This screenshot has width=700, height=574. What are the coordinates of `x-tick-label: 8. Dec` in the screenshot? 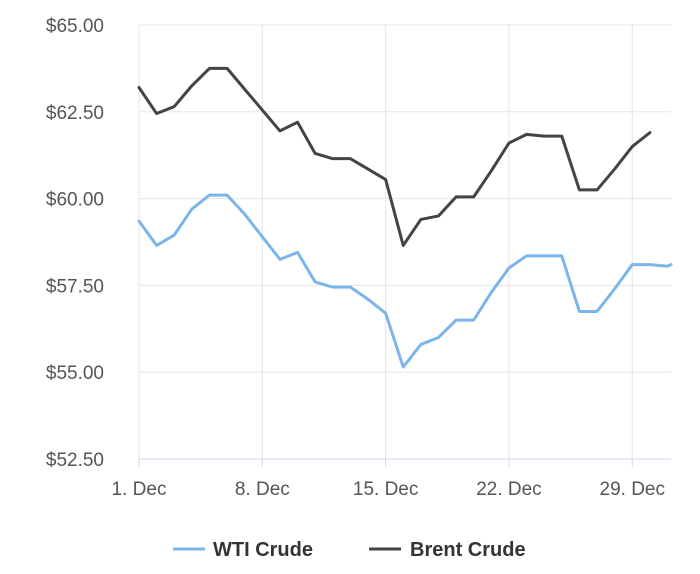 It's located at (262, 489).